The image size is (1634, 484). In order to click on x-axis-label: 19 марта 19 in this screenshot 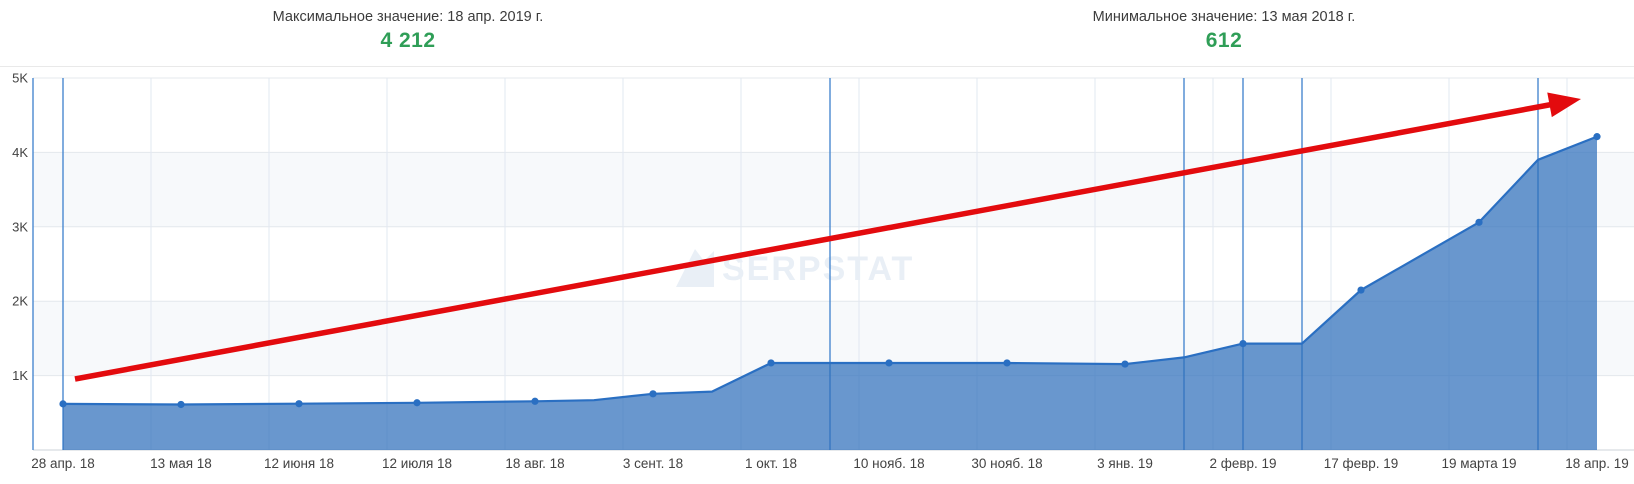, I will do `click(1478, 463)`.